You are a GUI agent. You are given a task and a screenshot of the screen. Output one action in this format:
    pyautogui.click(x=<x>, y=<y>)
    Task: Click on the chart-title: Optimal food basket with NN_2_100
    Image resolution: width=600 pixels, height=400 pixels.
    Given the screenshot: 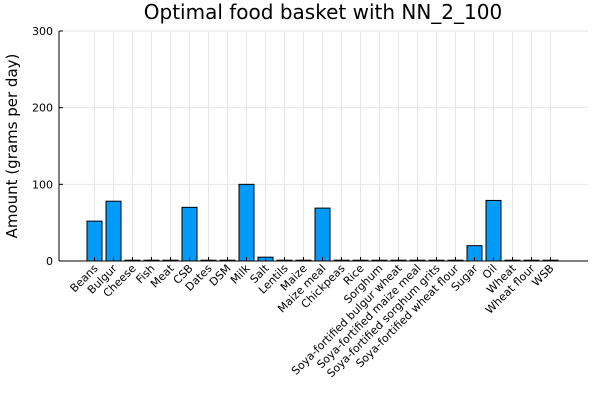 What is the action you would take?
    pyautogui.click(x=323, y=12)
    